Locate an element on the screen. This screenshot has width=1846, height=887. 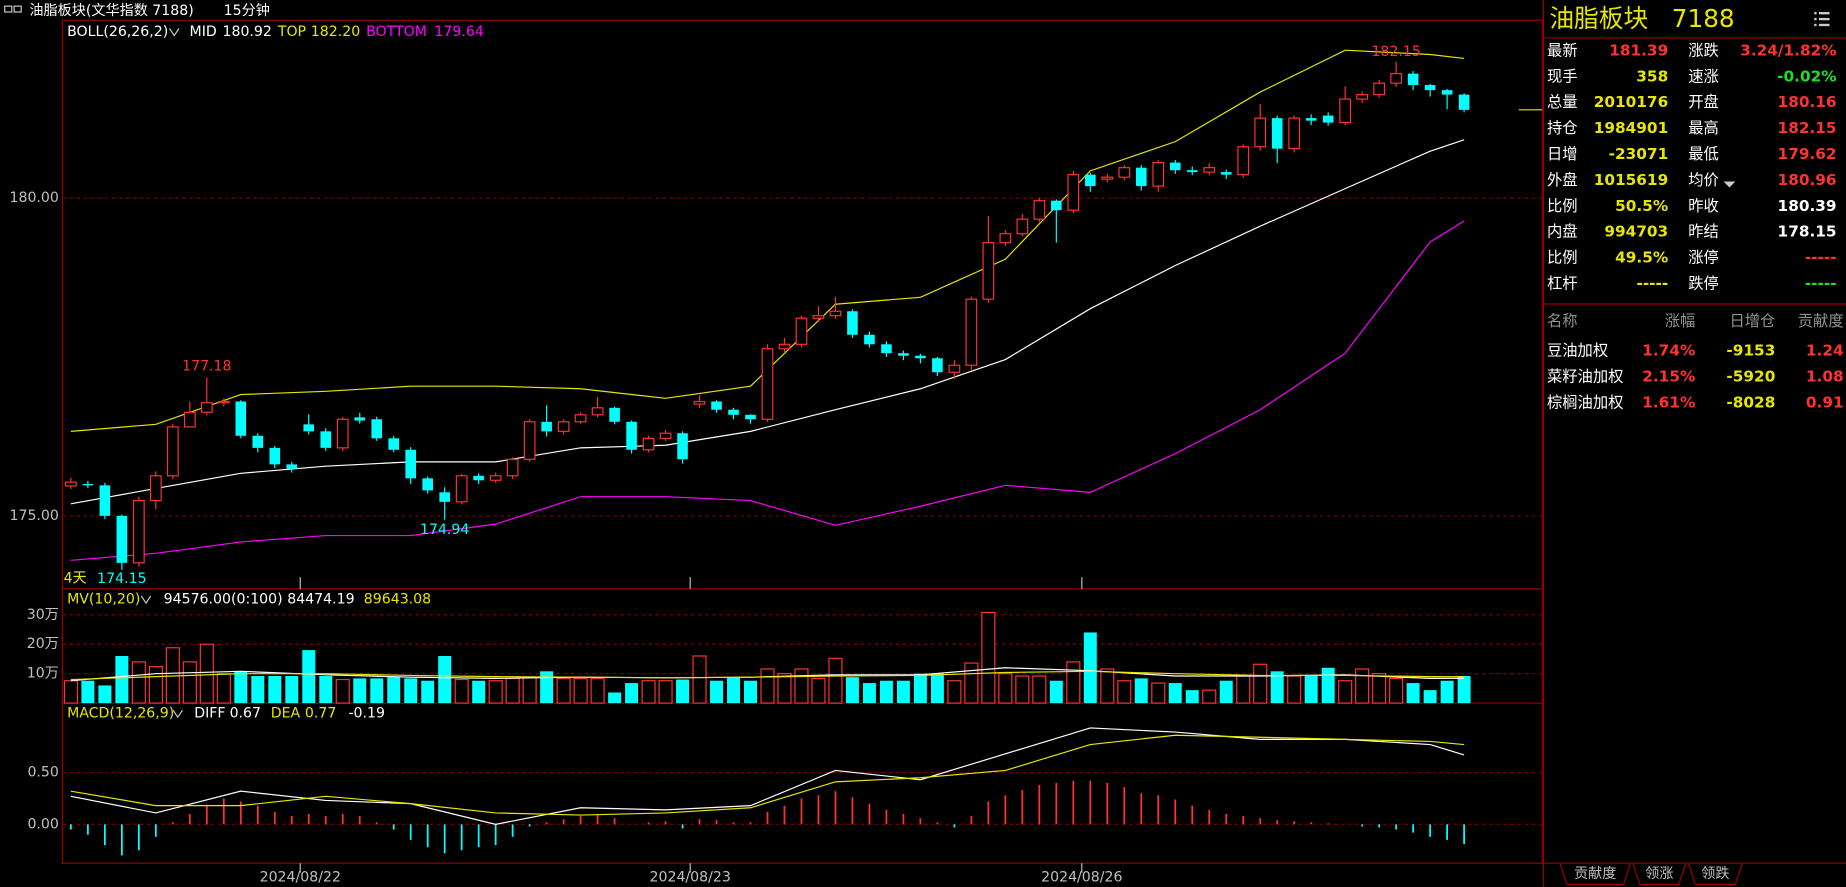
quote-name: 油脂板块 is located at coordinates (1598, 18).